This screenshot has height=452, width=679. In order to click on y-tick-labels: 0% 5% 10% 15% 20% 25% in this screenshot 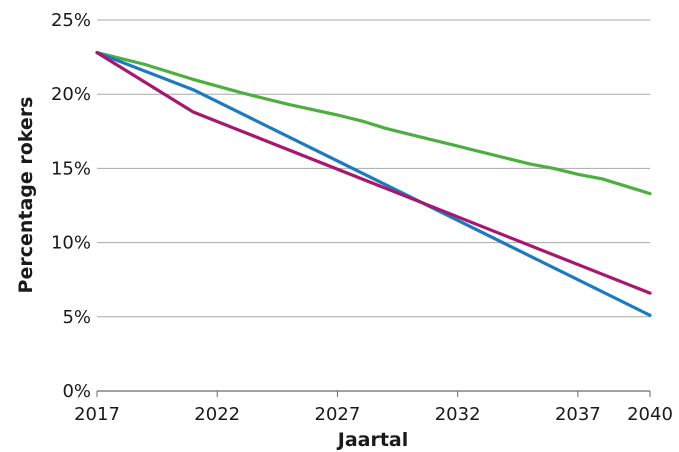, I will do `click(71, 206)`.